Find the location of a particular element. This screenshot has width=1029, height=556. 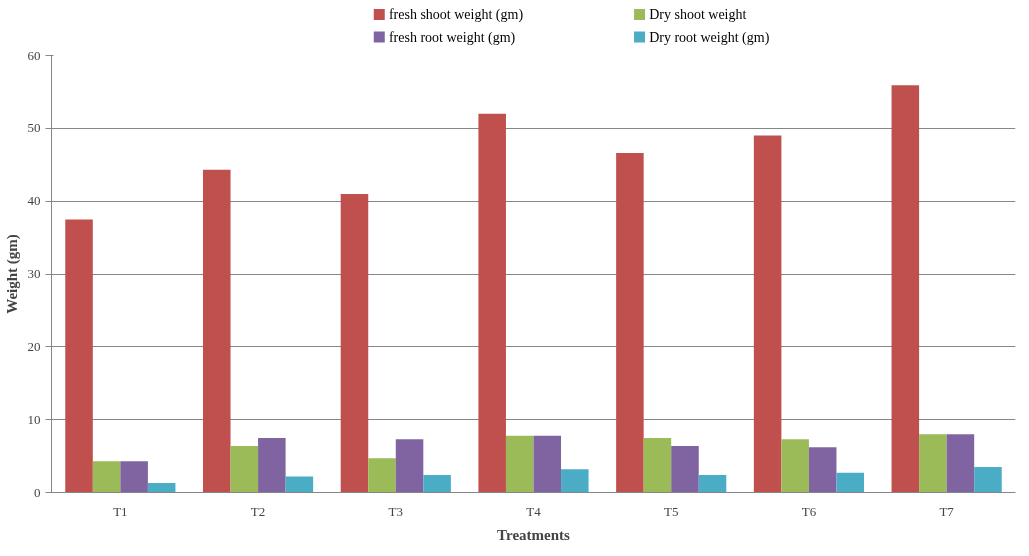

x-tick-label: T4 is located at coordinates (534, 511).